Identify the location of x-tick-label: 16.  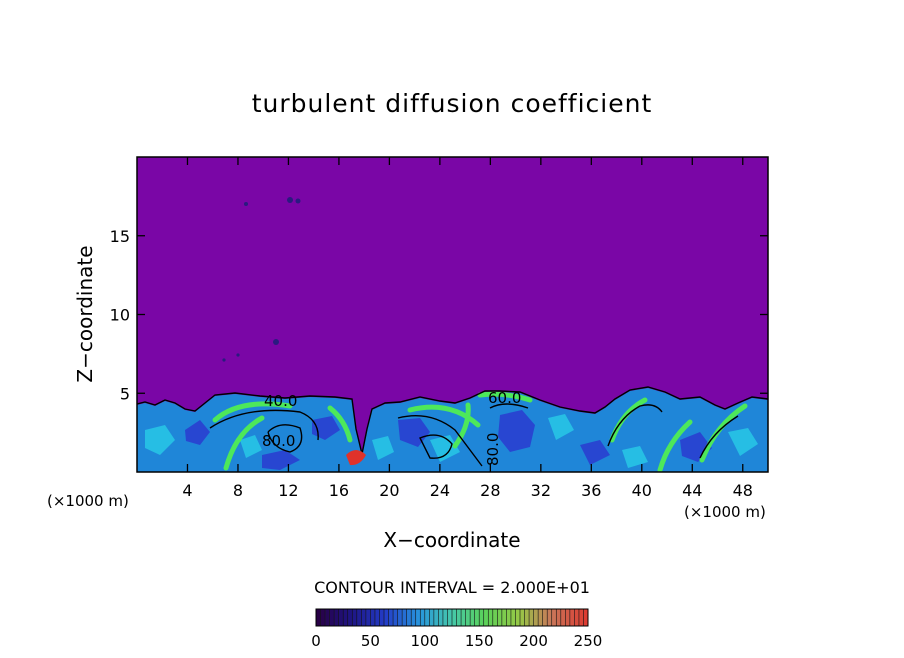
(339, 490).